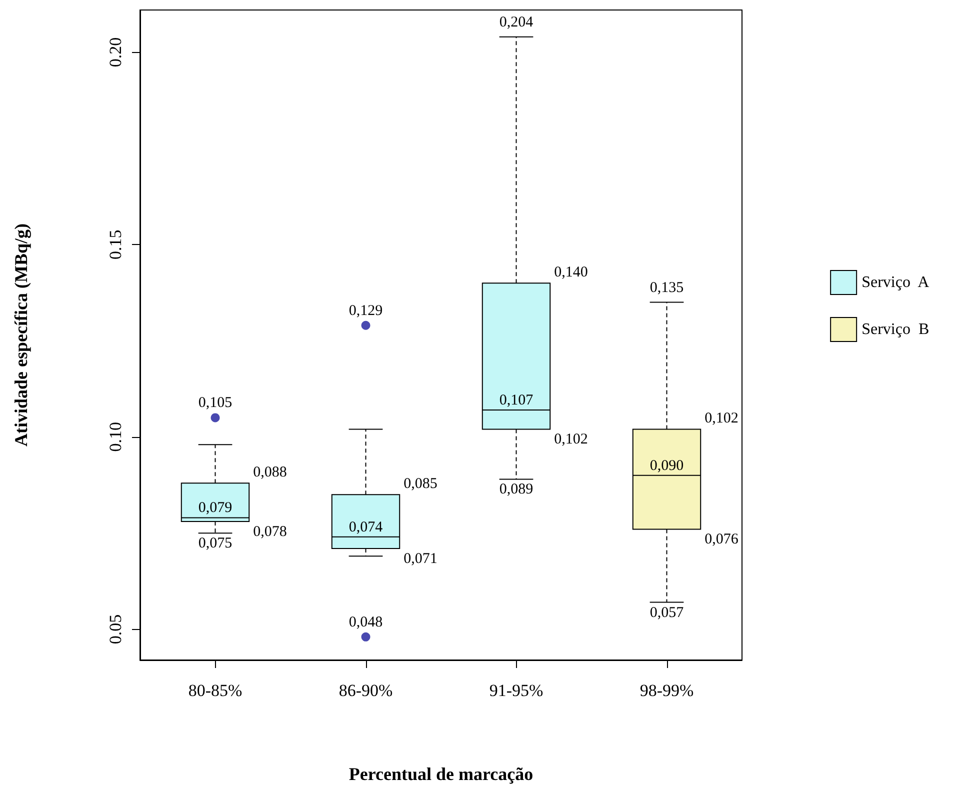  What do you see at coordinates (115, 245) in the screenshot?
I see `y-tick-label: 0.15` at bounding box center [115, 245].